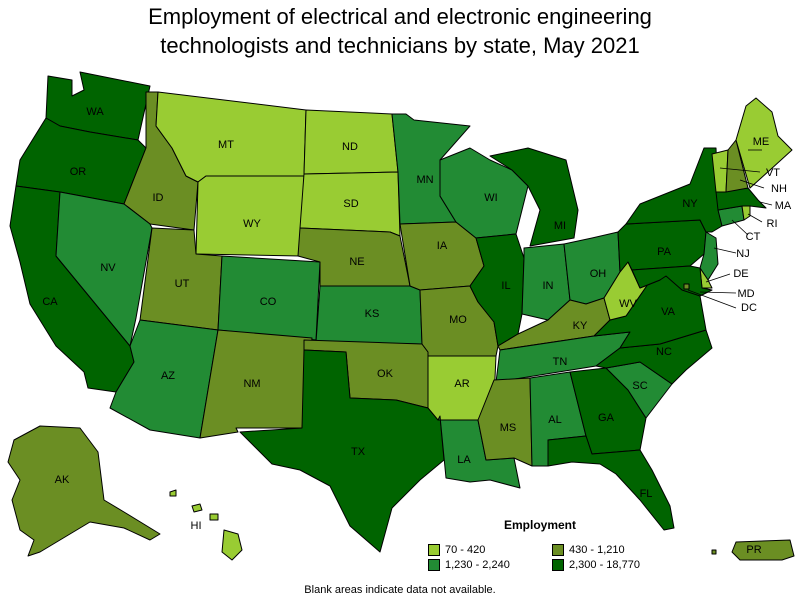  What do you see at coordinates (646, 494) in the screenshot?
I see `state-label-fl: FL` at bounding box center [646, 494].